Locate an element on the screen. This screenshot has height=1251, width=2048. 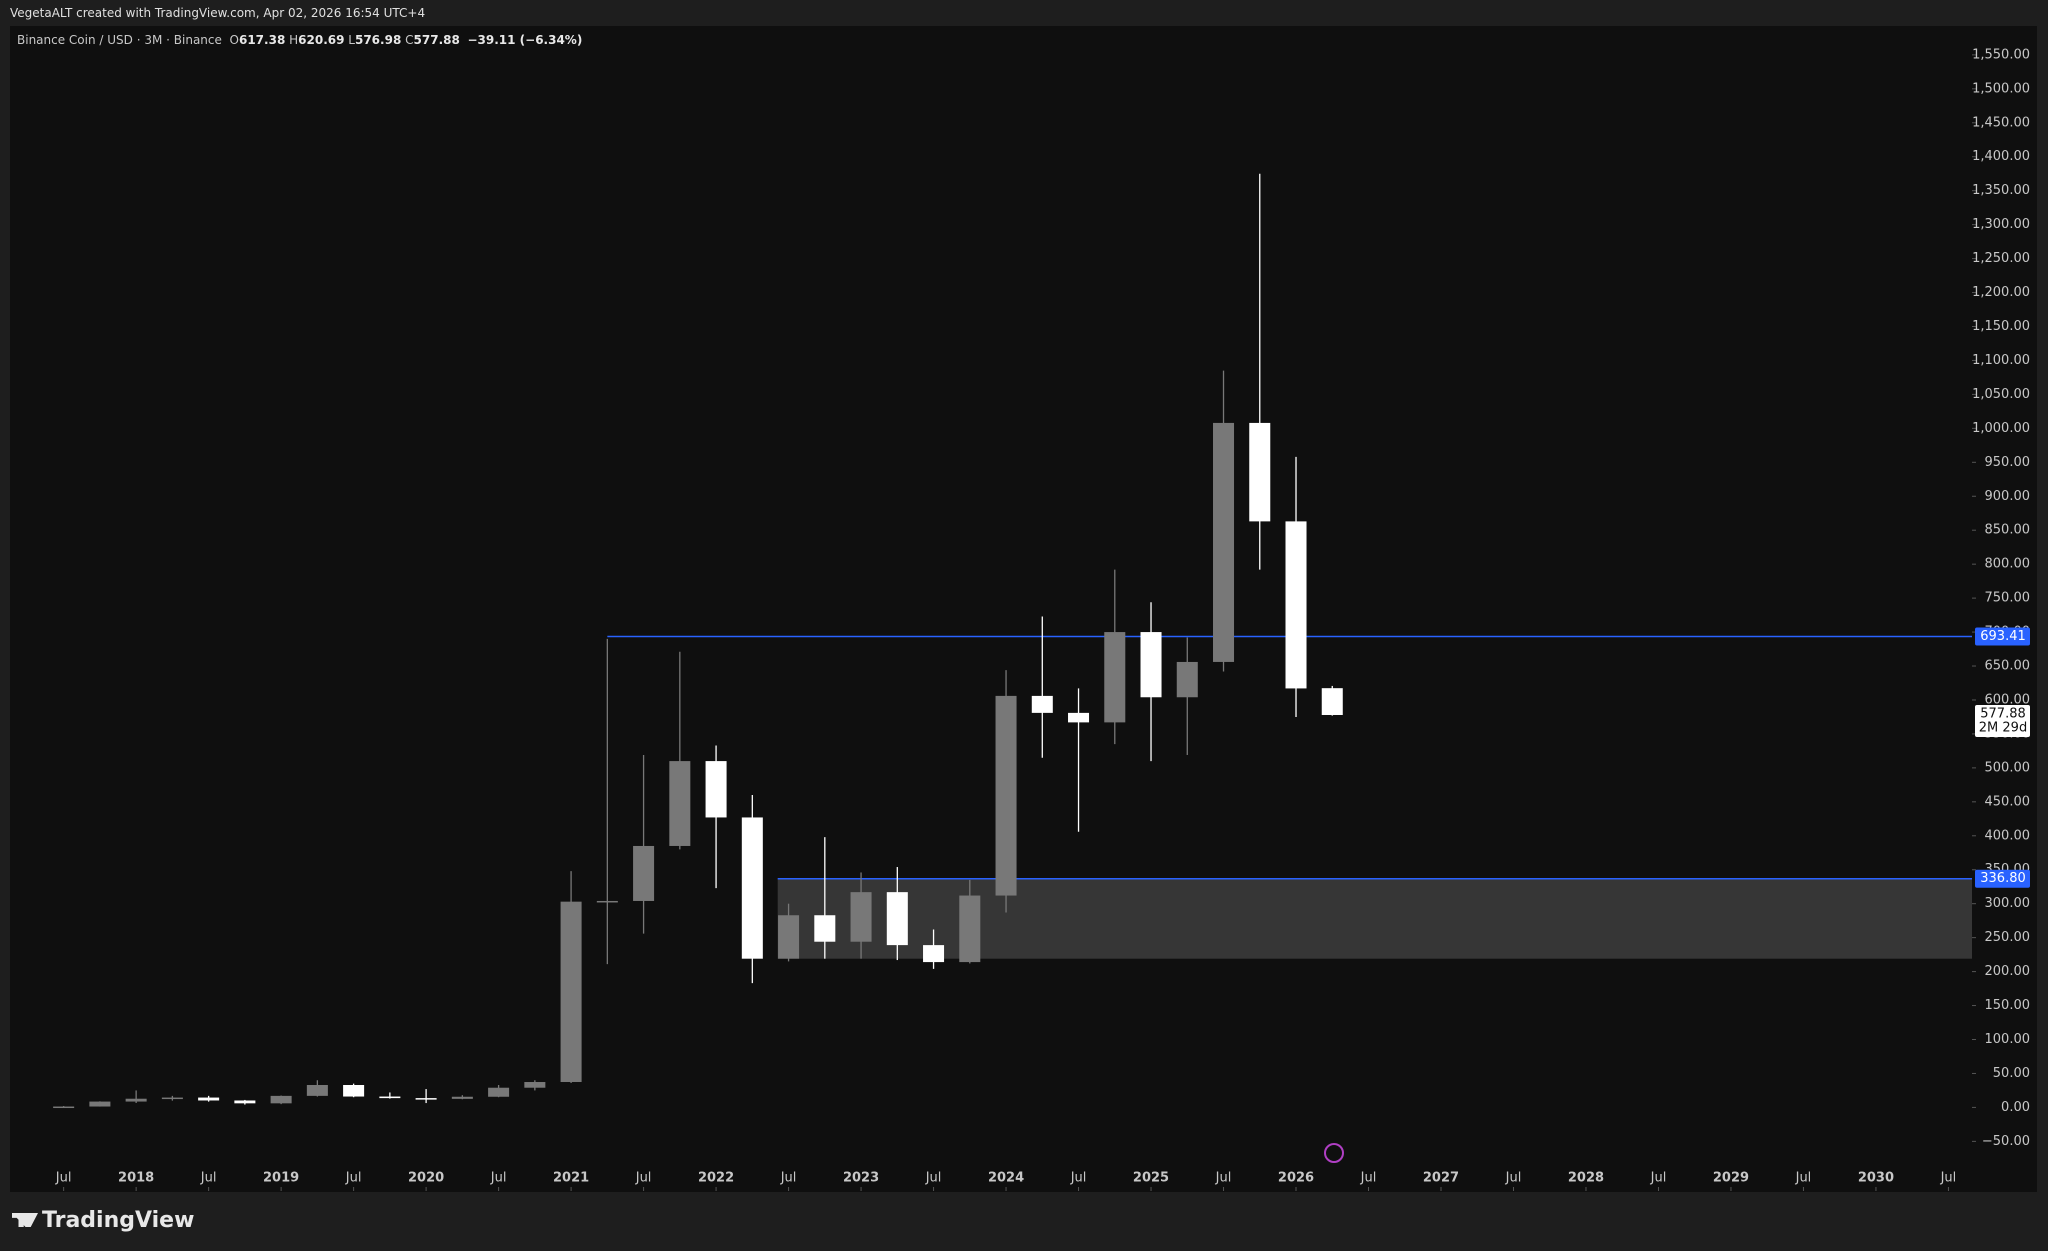
x-tick-label: 2025 is located at coordinates (1151, 1178).